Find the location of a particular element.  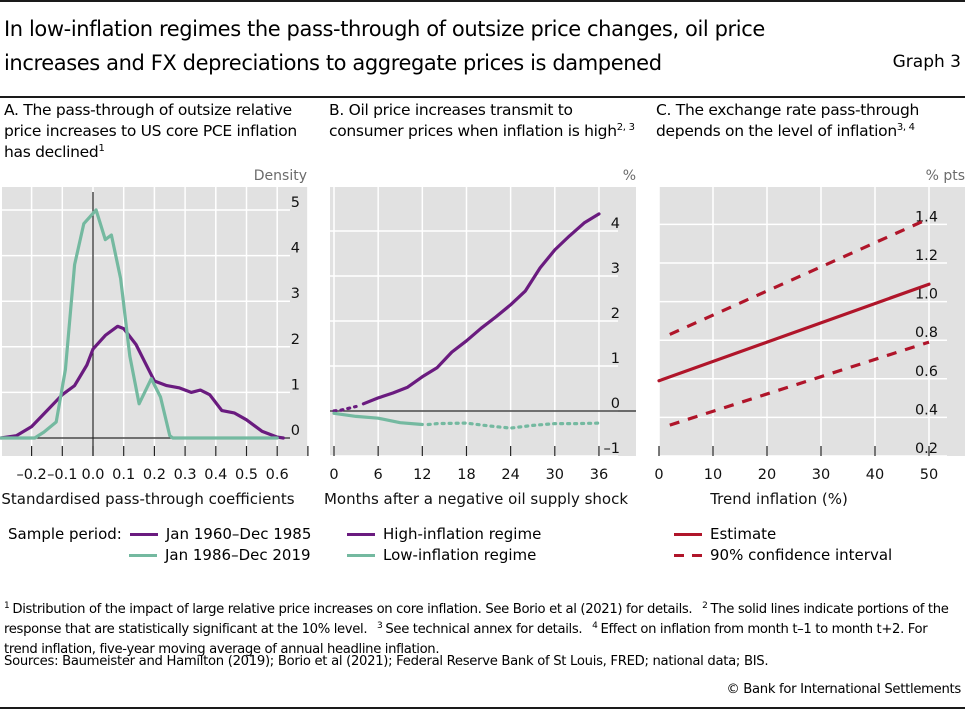

series-line-high-inflation-regime-insignificant is located at coordinates (345, 408).